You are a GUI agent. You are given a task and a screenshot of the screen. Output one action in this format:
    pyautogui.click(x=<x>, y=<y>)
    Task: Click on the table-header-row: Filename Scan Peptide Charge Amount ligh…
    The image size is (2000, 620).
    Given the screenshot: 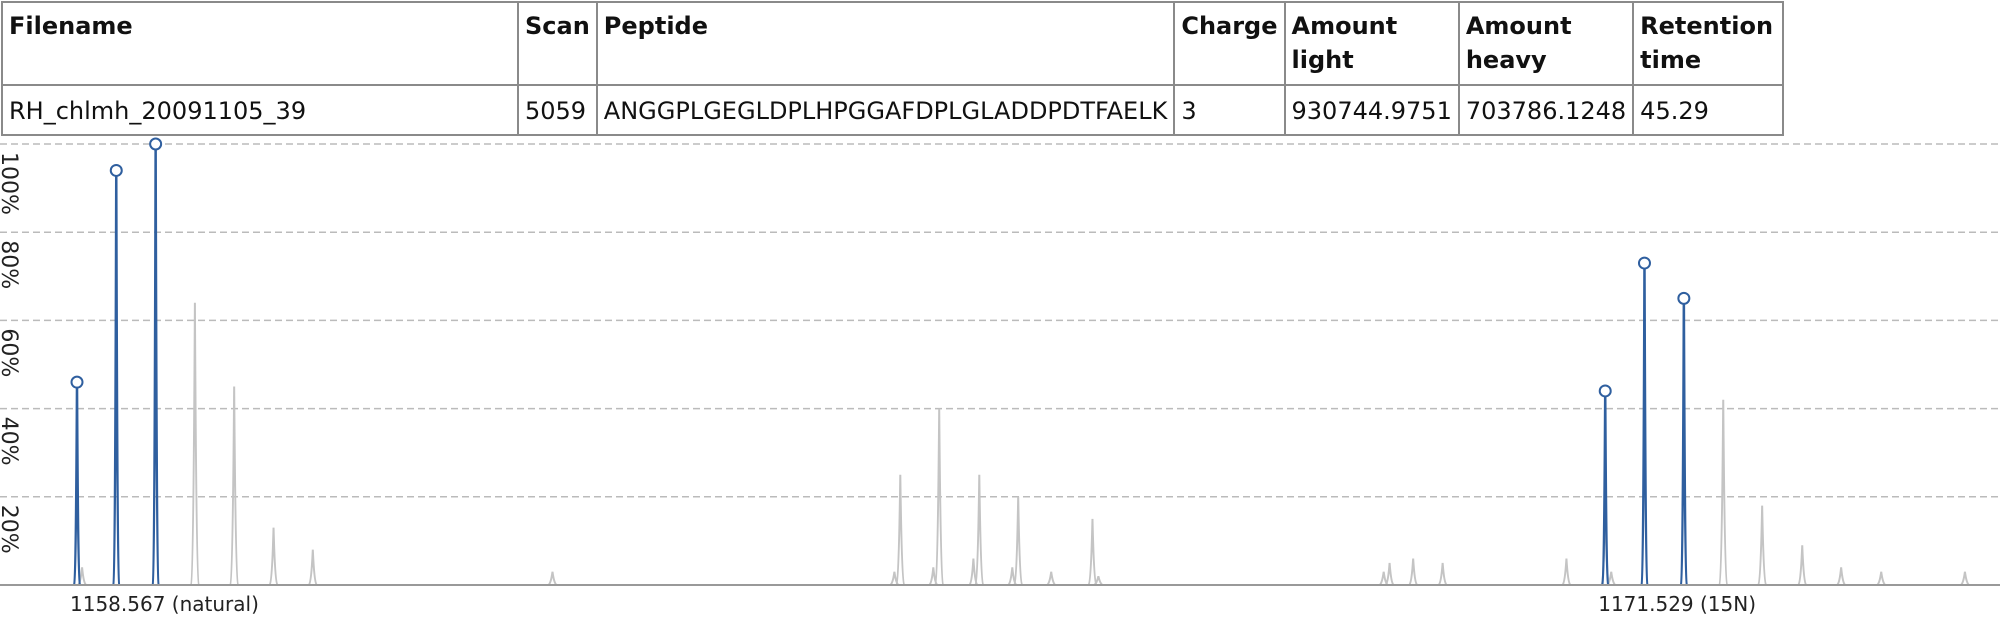 What is the action you would take?
    pyautogui.click(x=893, y=43)
    